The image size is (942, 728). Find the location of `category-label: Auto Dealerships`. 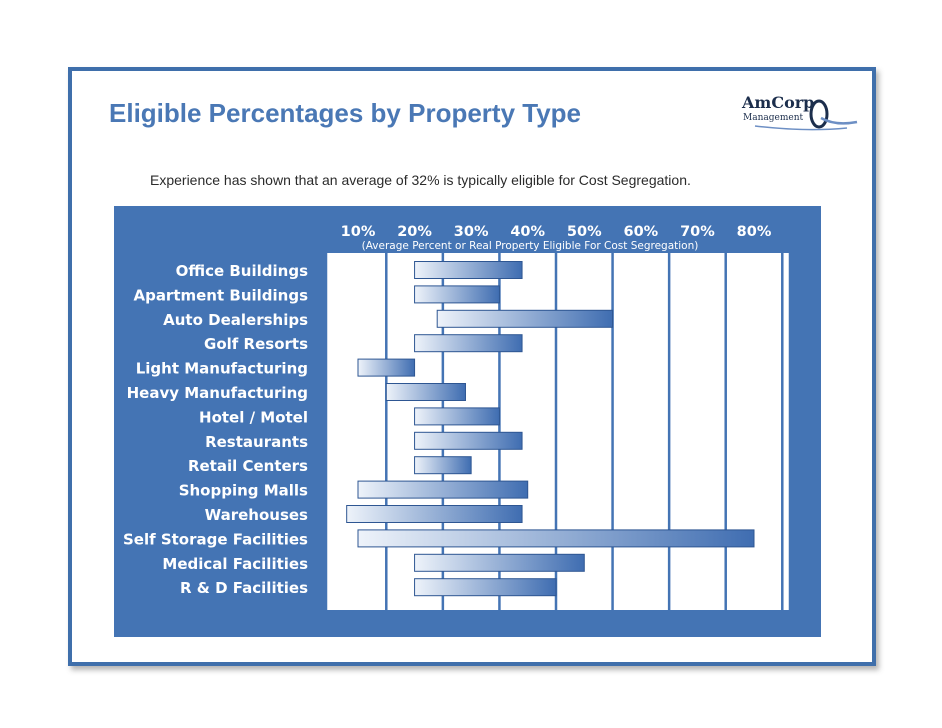

category-label: Auto Dealerships is located at coordinates (235, 320).